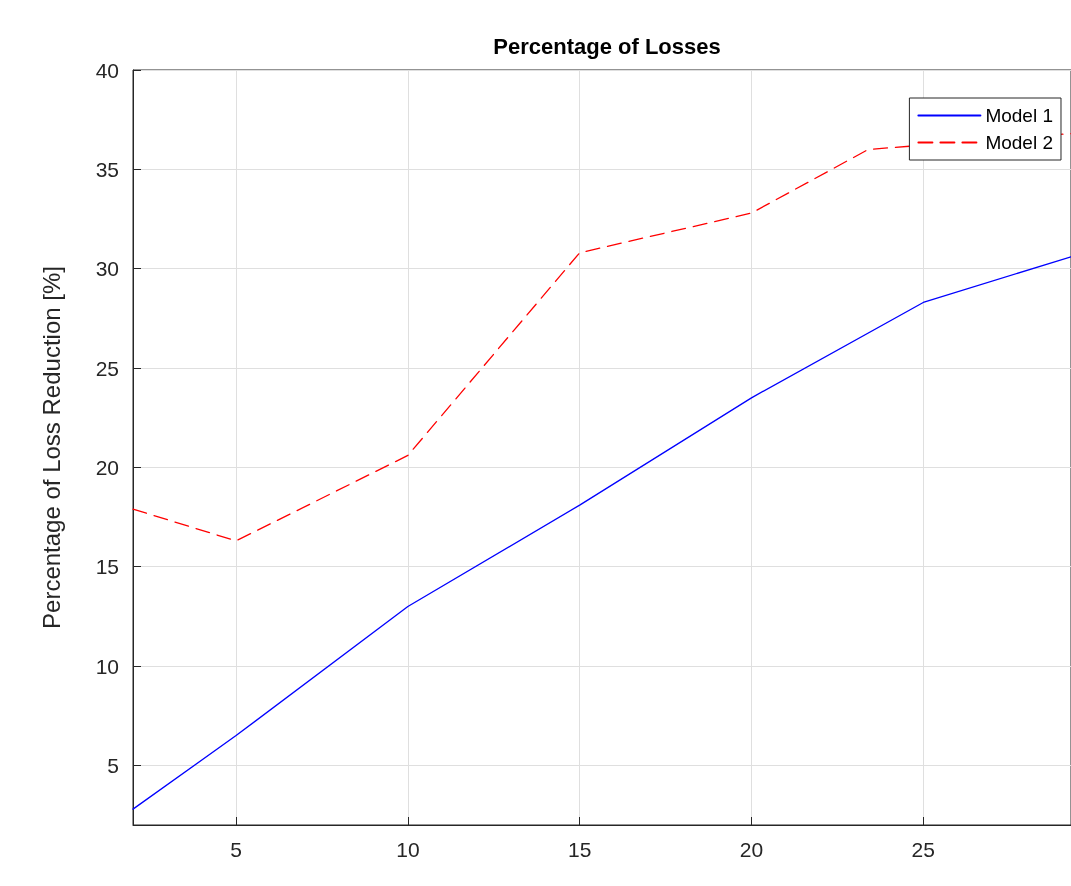  Describe the element at coordinates (107, 70) in the screenshot. I see `y-tick-label: 40` at that location.